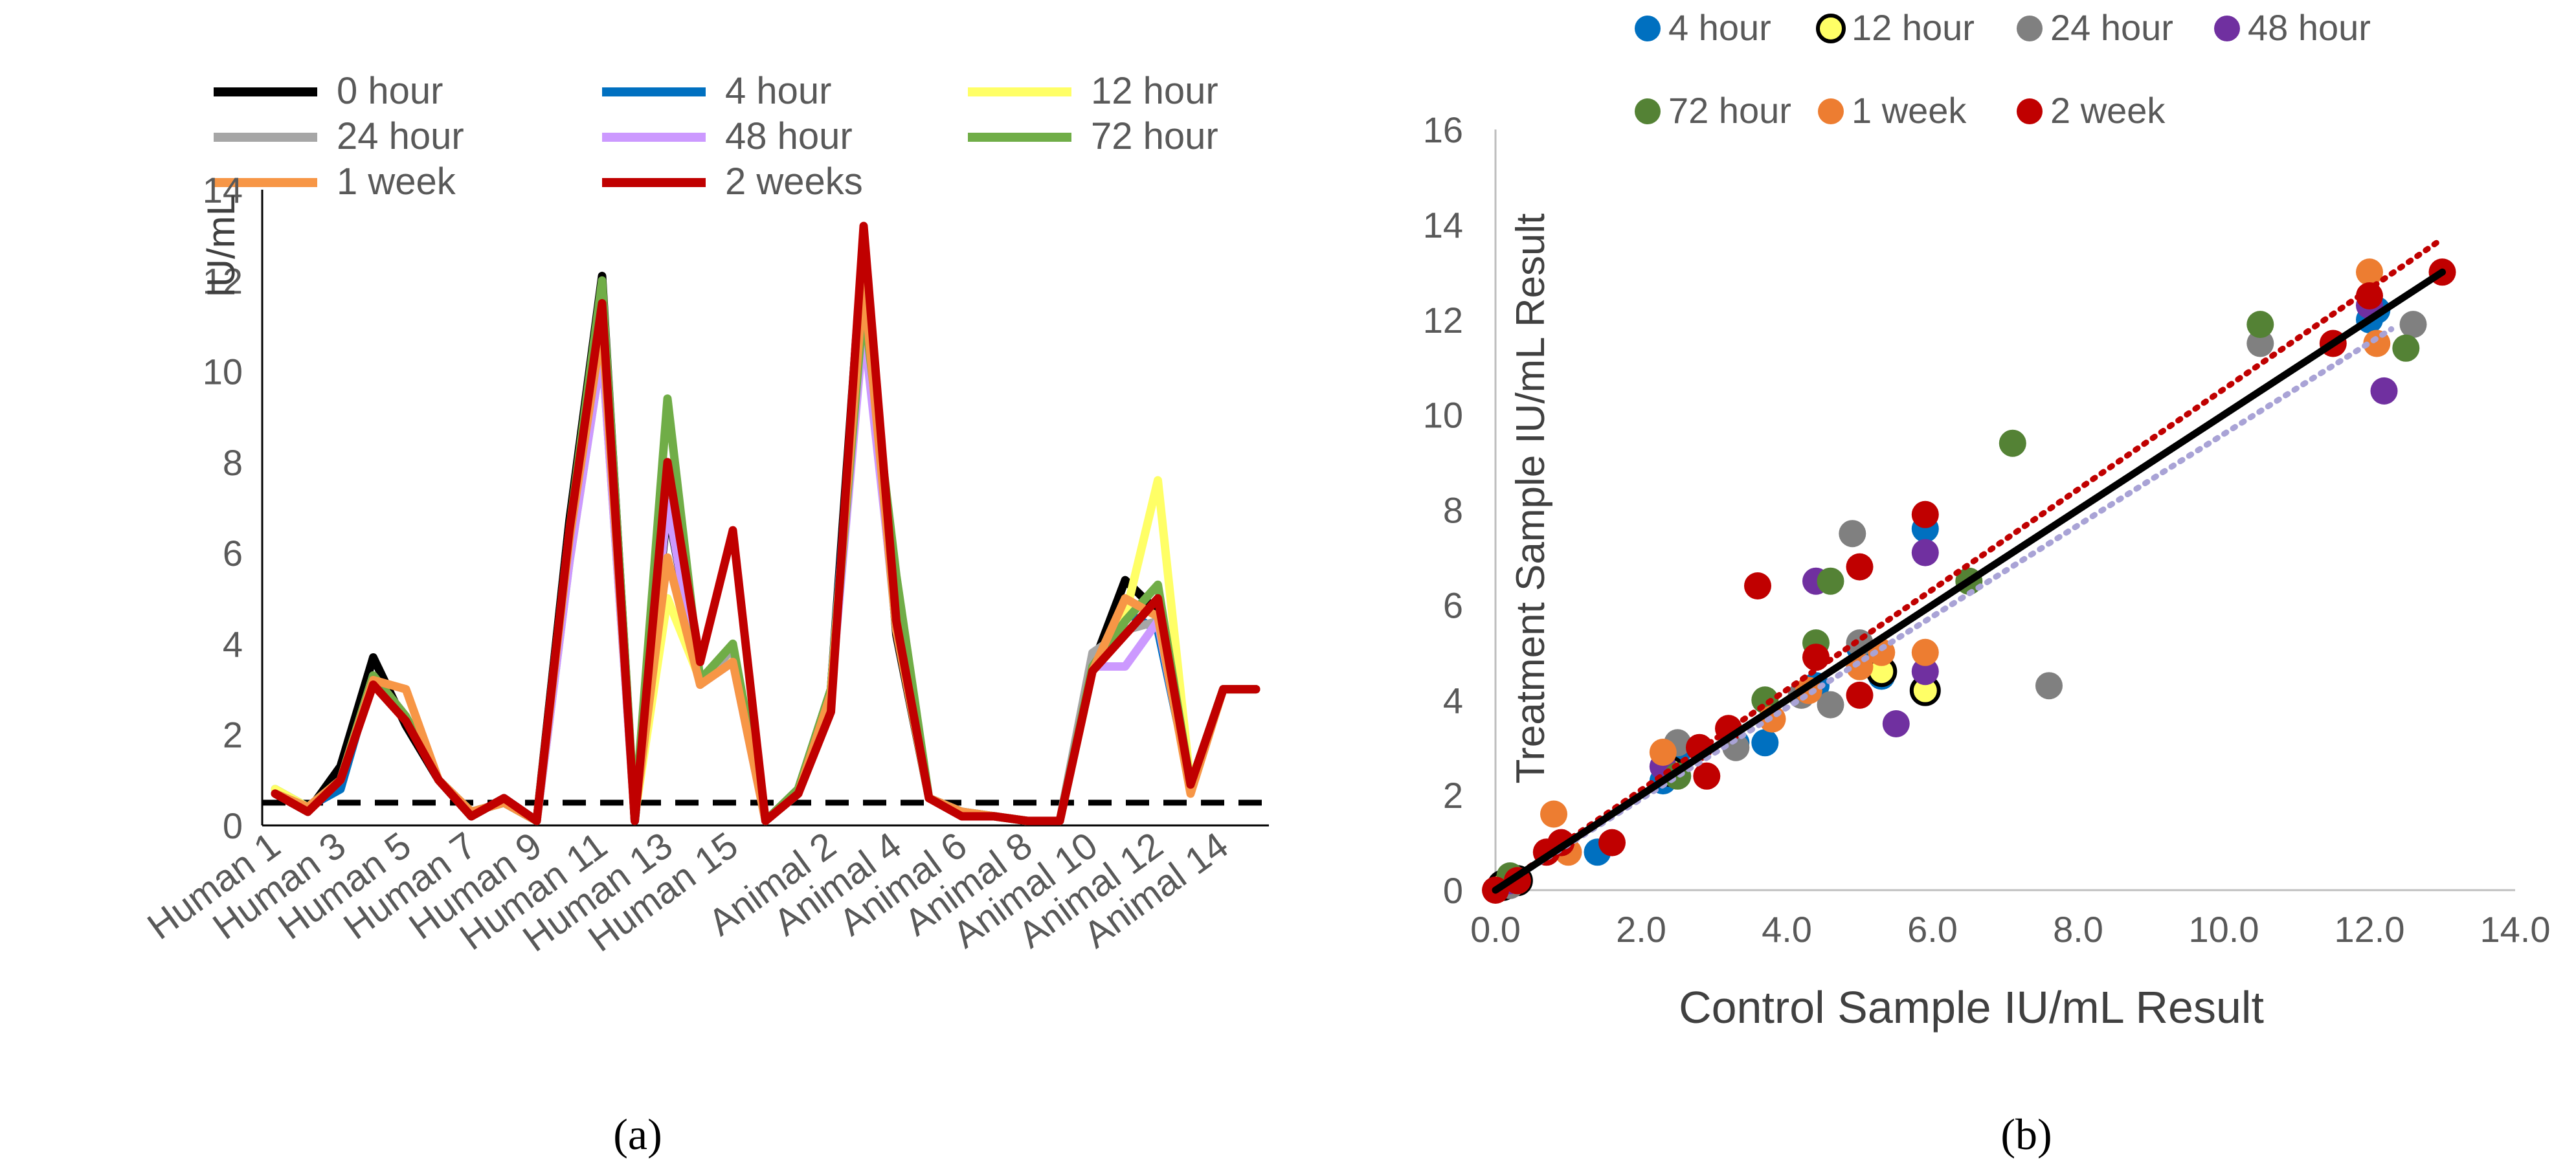 This screenshot has width=2576, height=1164. I want to click on legend-marker-1-week, so click(1831, 111).